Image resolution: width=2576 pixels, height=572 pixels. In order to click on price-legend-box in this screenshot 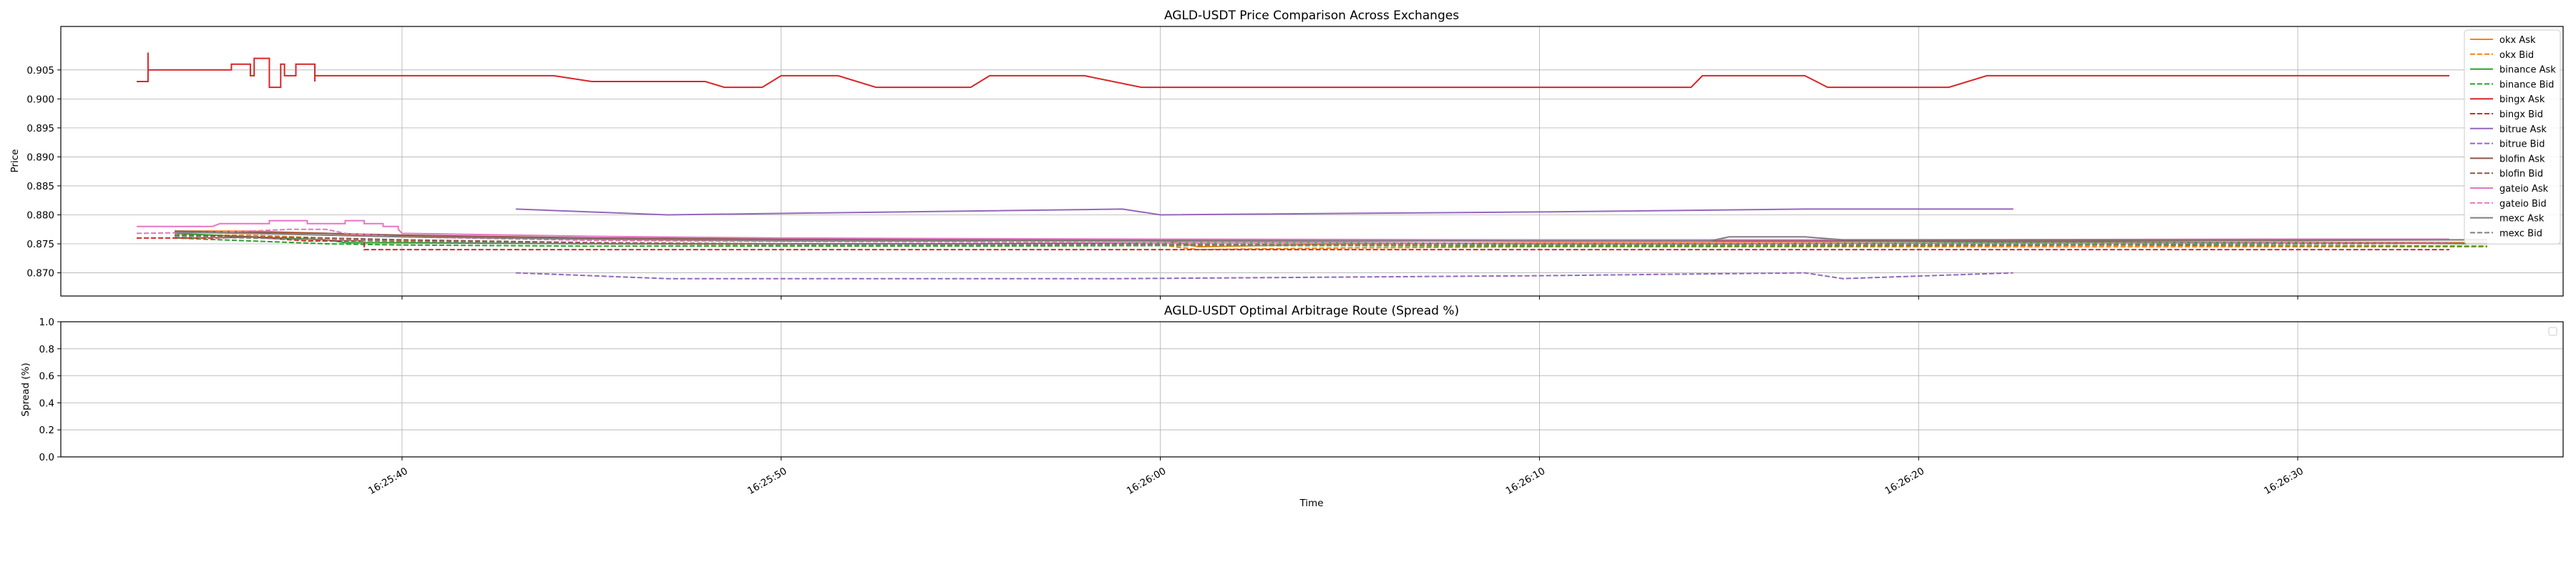, I will do `click(2512, 137)`.